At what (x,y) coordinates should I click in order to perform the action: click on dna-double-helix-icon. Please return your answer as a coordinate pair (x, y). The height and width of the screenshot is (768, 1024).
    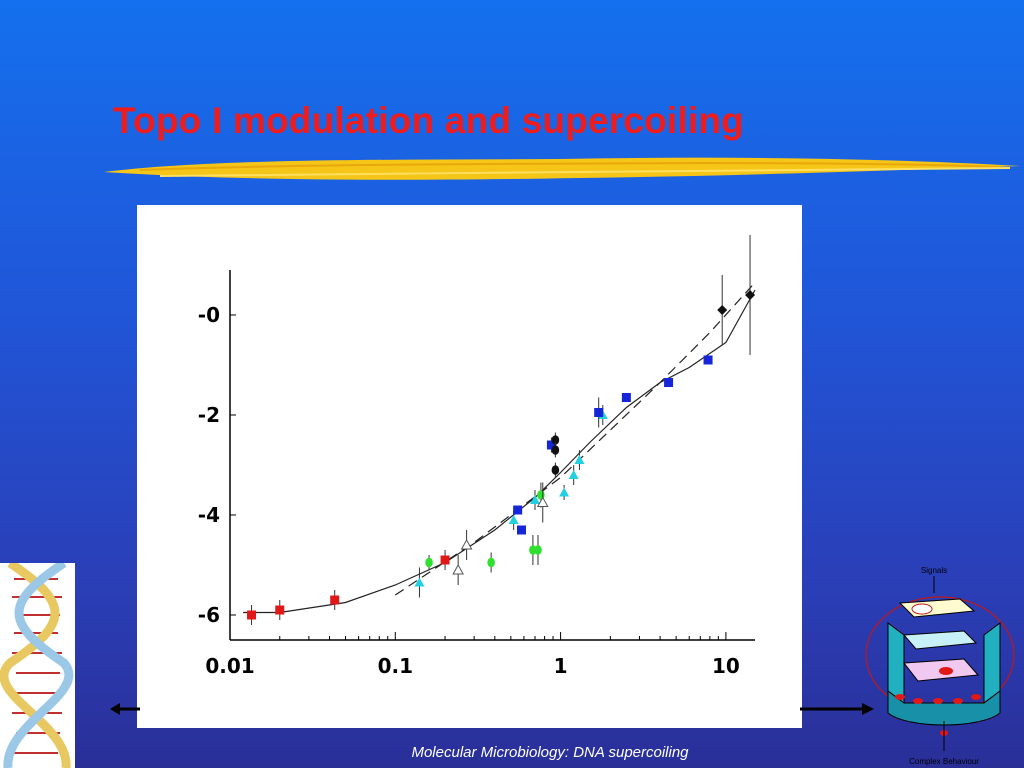
    Looking at the image, I should click on (37, 665).